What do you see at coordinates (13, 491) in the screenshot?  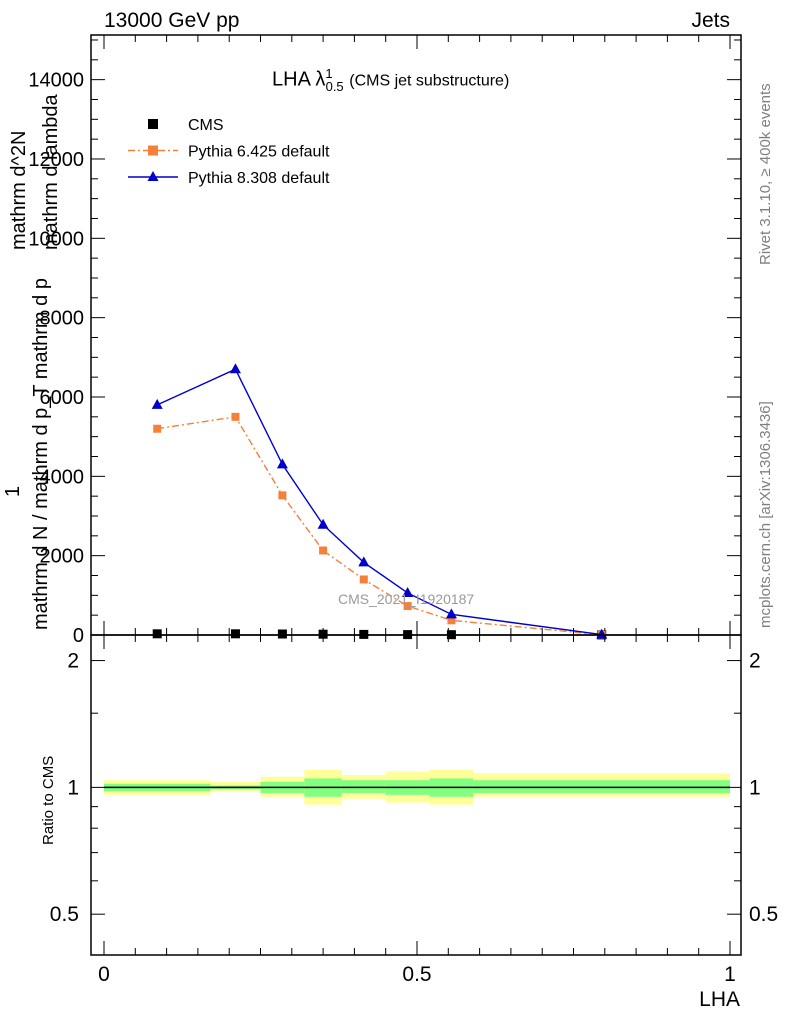 I see `y-axis-label-one: 1` at bounding box center [13, 491].